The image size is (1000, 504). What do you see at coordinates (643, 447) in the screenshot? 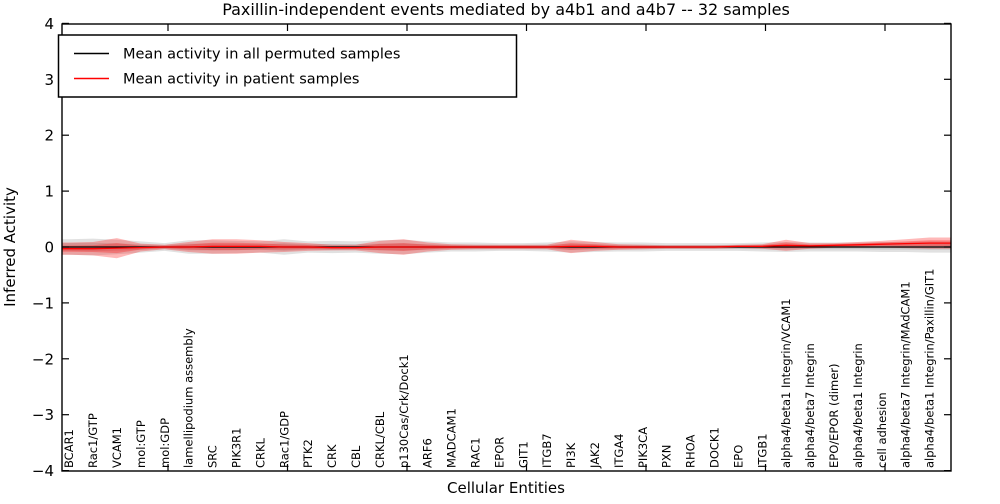
I see `category-label: PIK3CA` at bounding box center [643, 447].